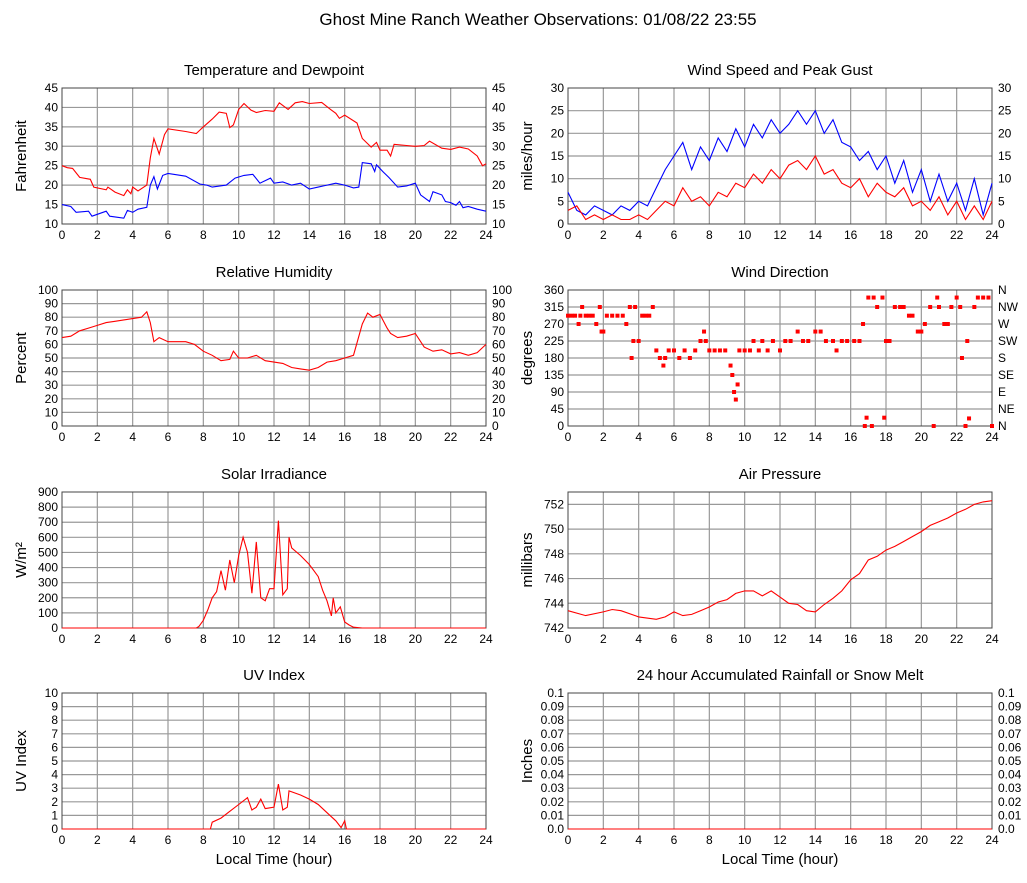  Describe the element at coordinates (1010, 788) in the screenshot. I see `y-tick-label-right: 0.03` at that location.